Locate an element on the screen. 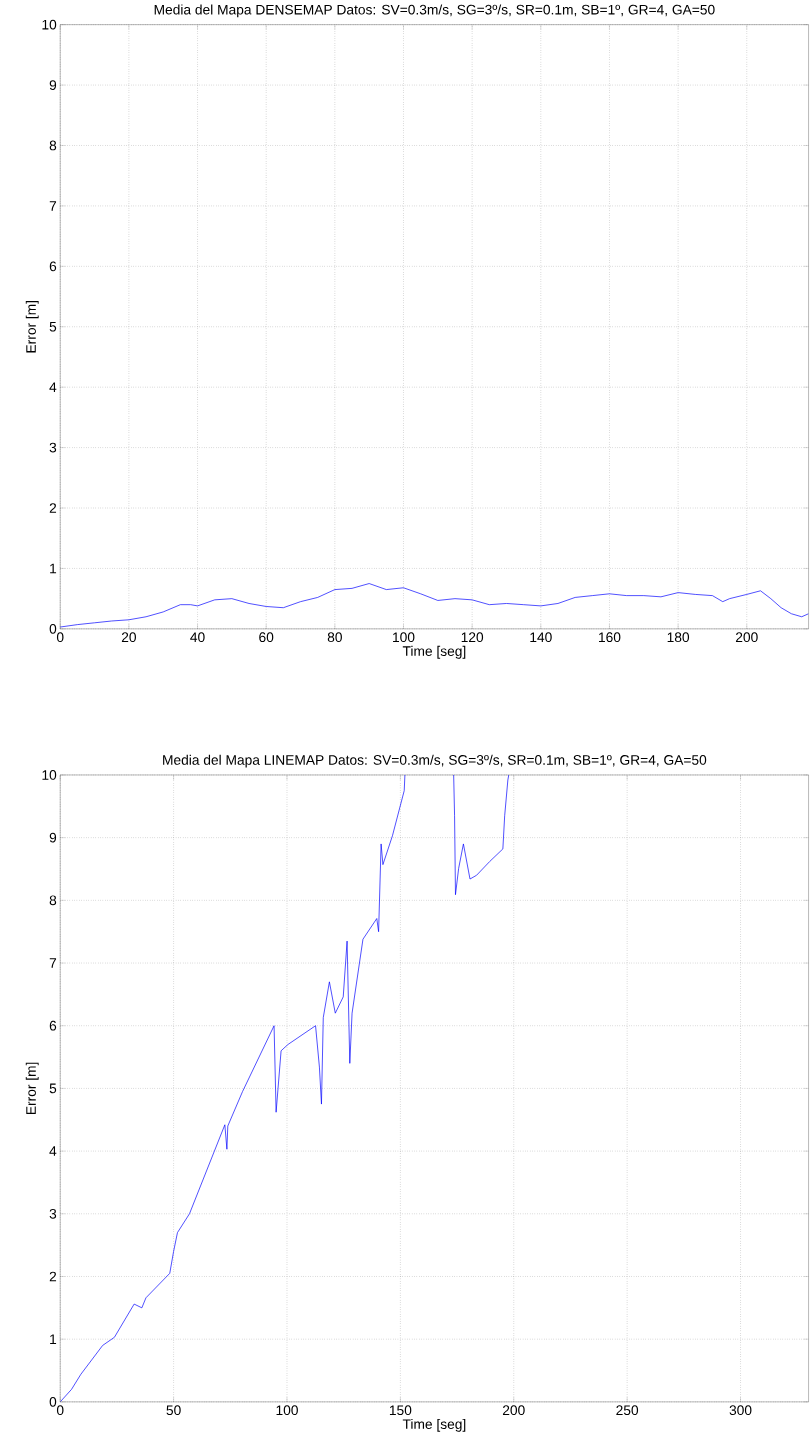 This screenshot has width=812, height=1435. x-tick-label: 40 is located at coordinates (197, 637).